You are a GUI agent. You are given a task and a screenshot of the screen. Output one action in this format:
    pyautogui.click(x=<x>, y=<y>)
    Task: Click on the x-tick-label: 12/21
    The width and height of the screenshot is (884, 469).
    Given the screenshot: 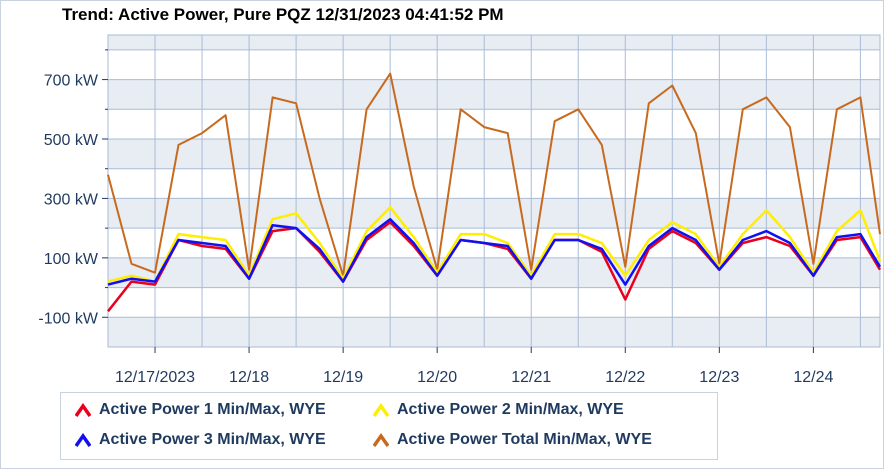 What is the action you would take?
    pyautogui.click(x=531, y=377)
    